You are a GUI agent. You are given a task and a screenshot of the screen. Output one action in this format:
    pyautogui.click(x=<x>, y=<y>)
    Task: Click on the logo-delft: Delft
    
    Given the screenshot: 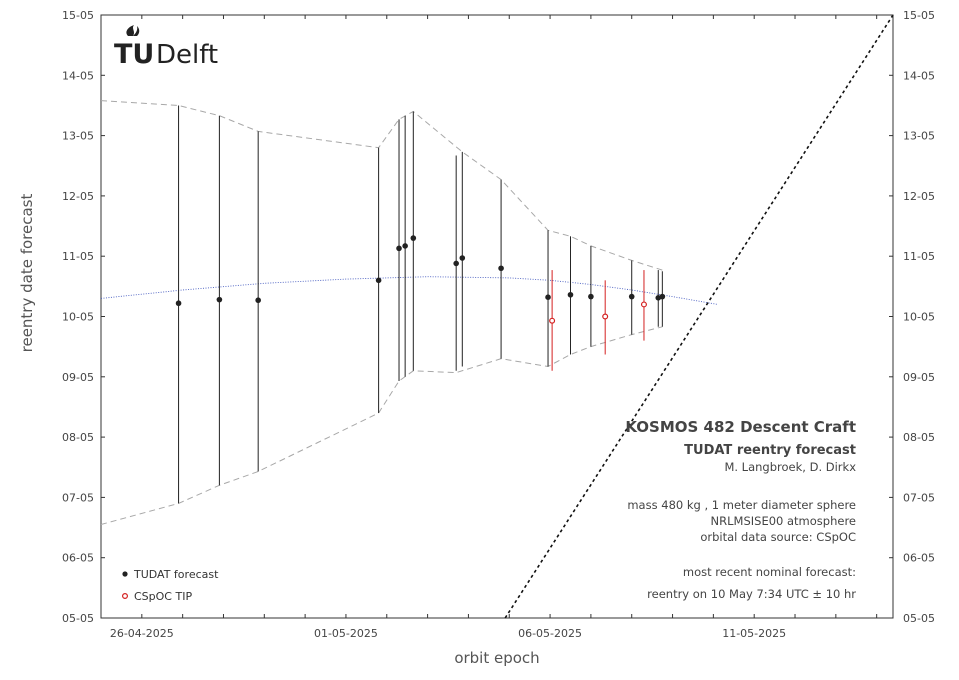 What is the action you would take?
    pyautogui.click(x=187, y=55)
    